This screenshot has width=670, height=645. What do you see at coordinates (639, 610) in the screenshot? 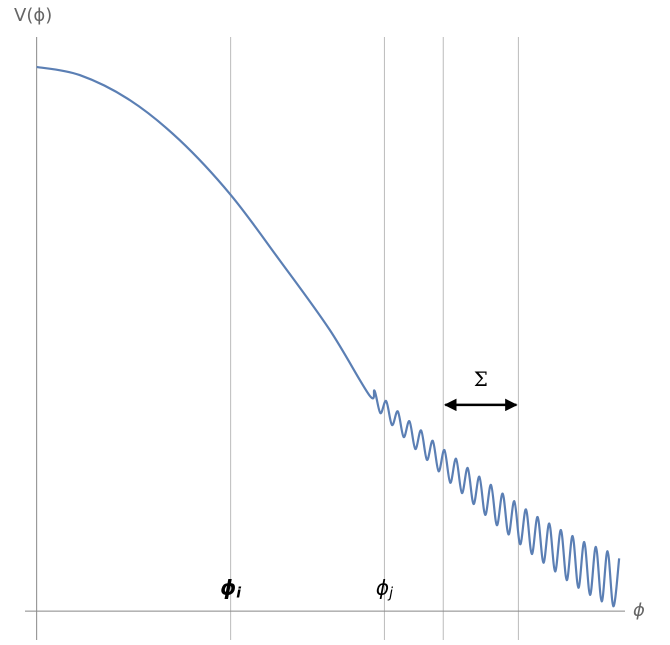
I see `x-axis-label: ϕ` at bounding box center [639, 610].